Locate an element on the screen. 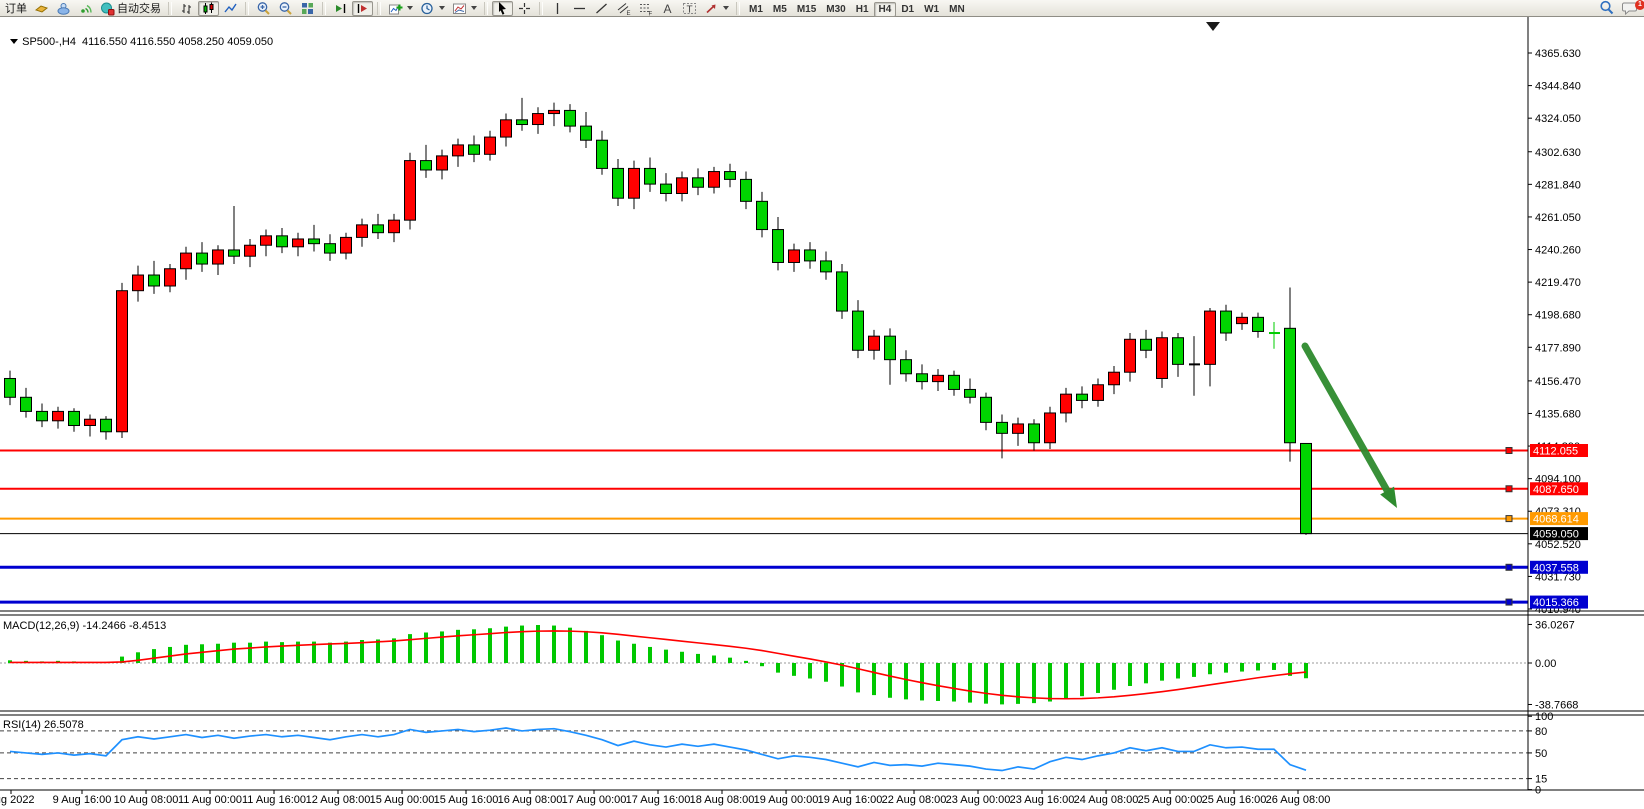  line-chart-button is located at coordinates (230, 8).